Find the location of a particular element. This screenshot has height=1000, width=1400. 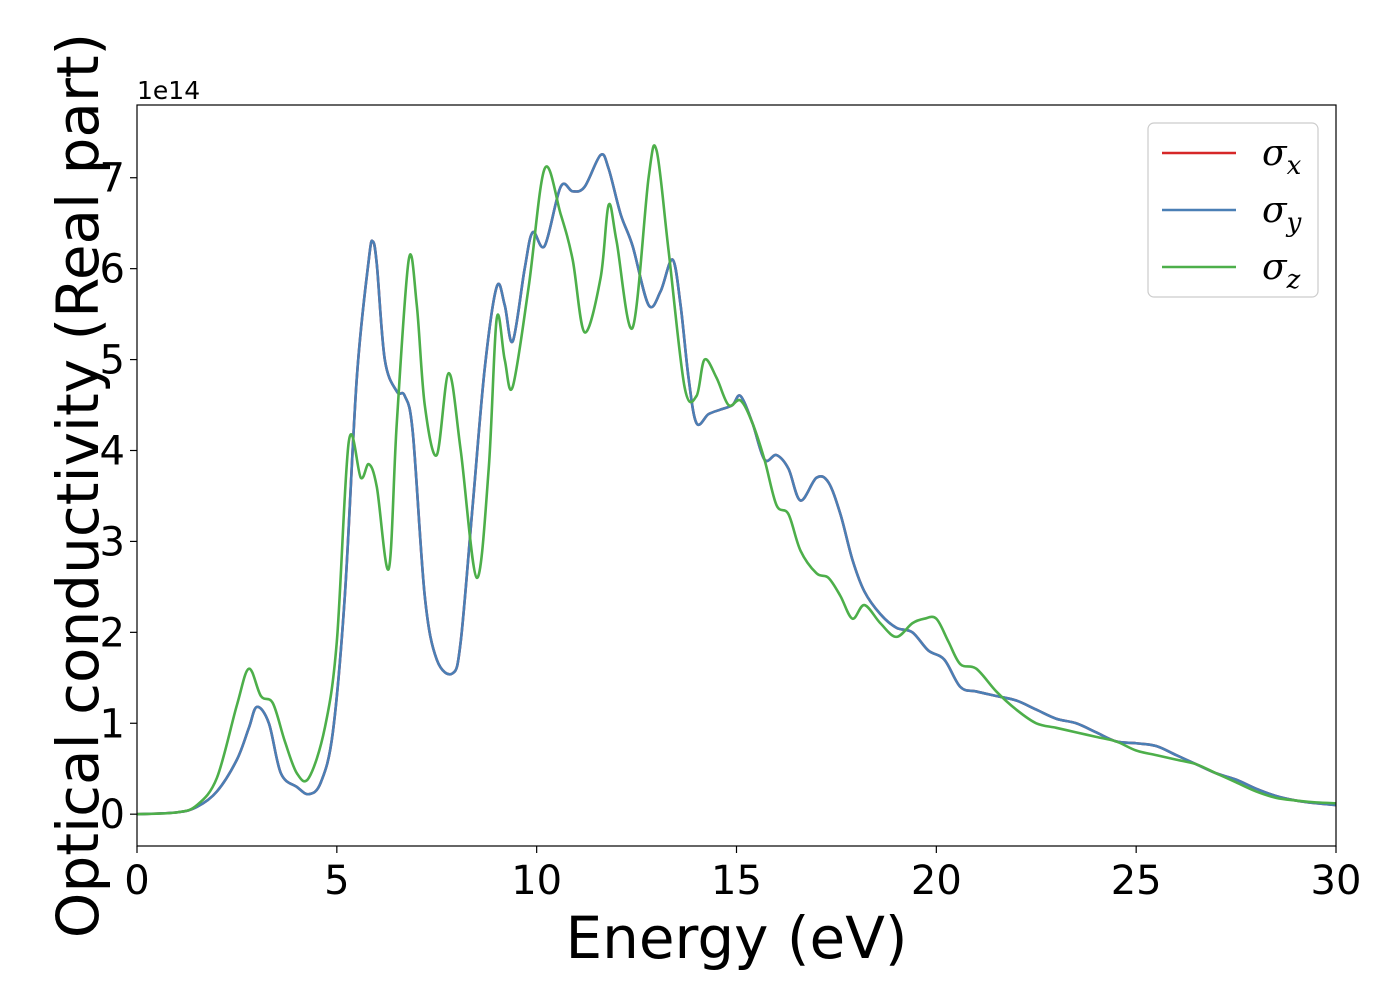

legend-label-y: σy is located at coordinates (1282, 214).